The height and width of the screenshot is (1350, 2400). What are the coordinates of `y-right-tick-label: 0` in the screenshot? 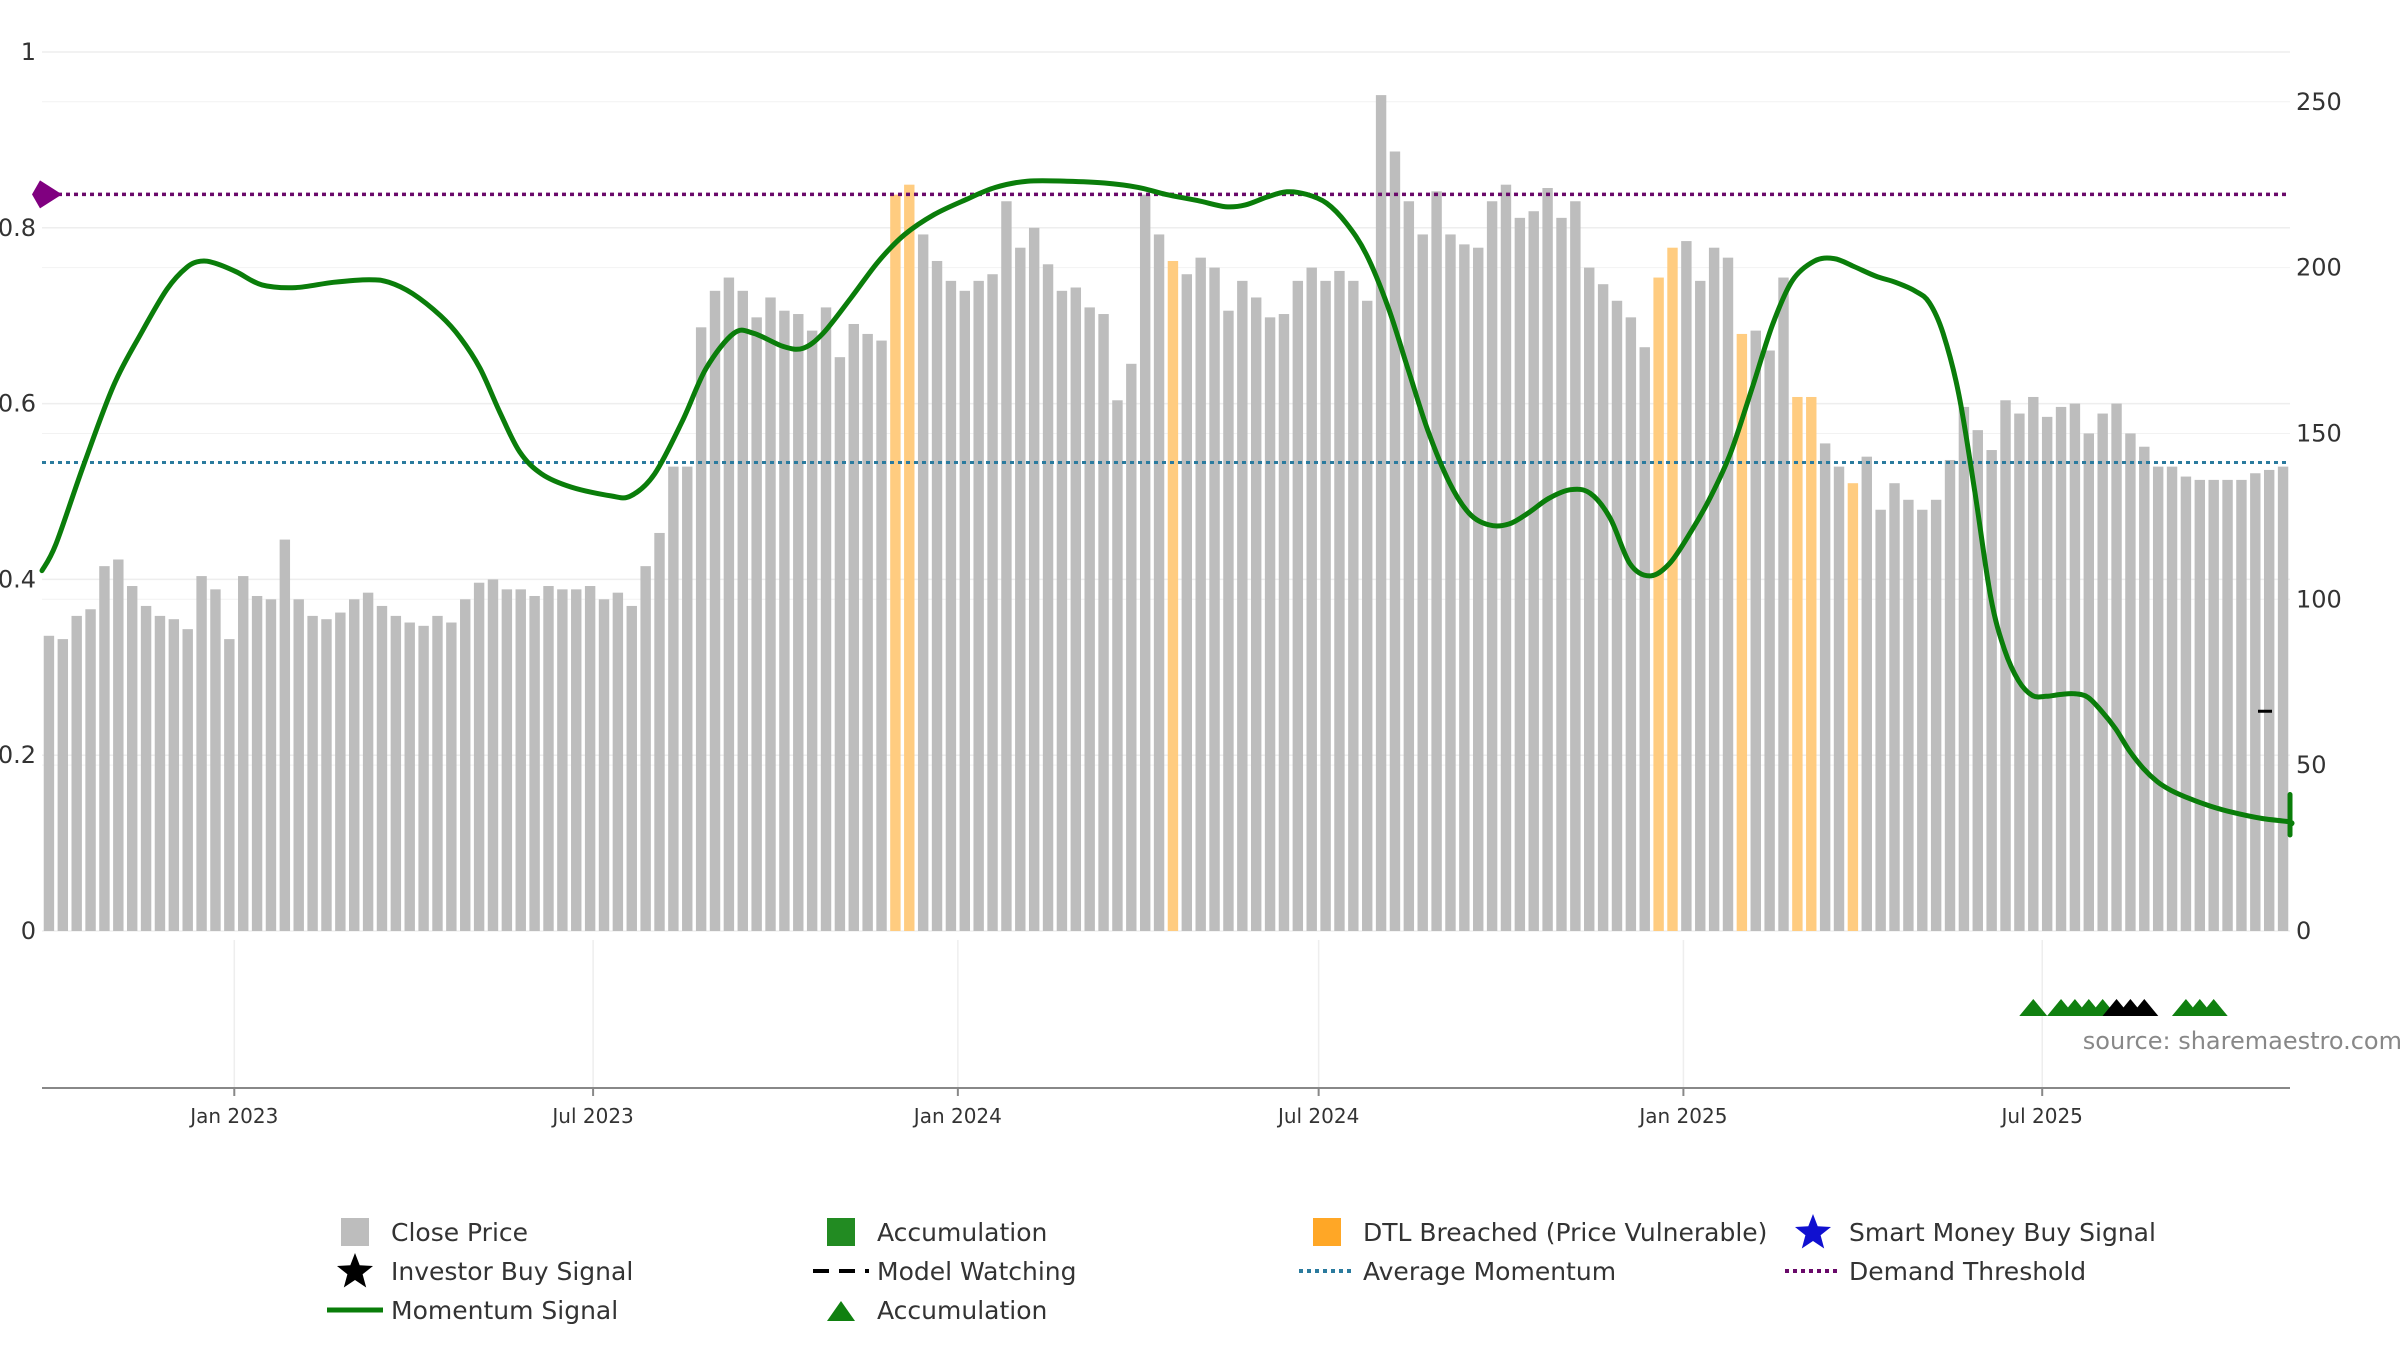 It's located at (2303, 931).